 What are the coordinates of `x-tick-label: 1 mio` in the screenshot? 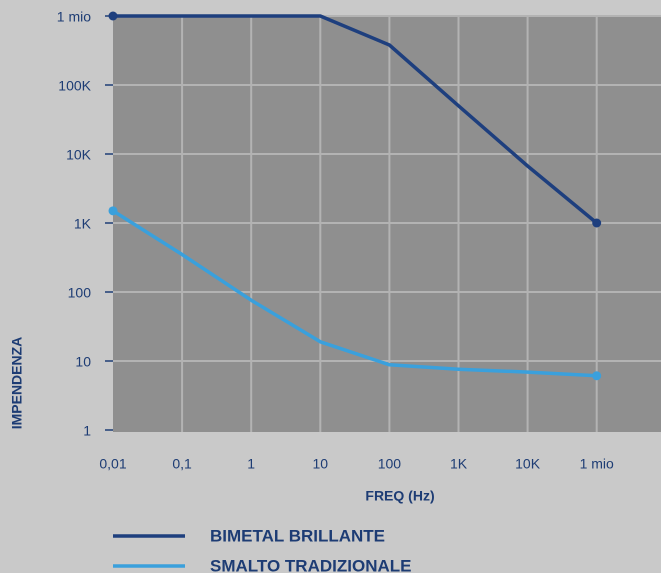 It's located at (597, 464).